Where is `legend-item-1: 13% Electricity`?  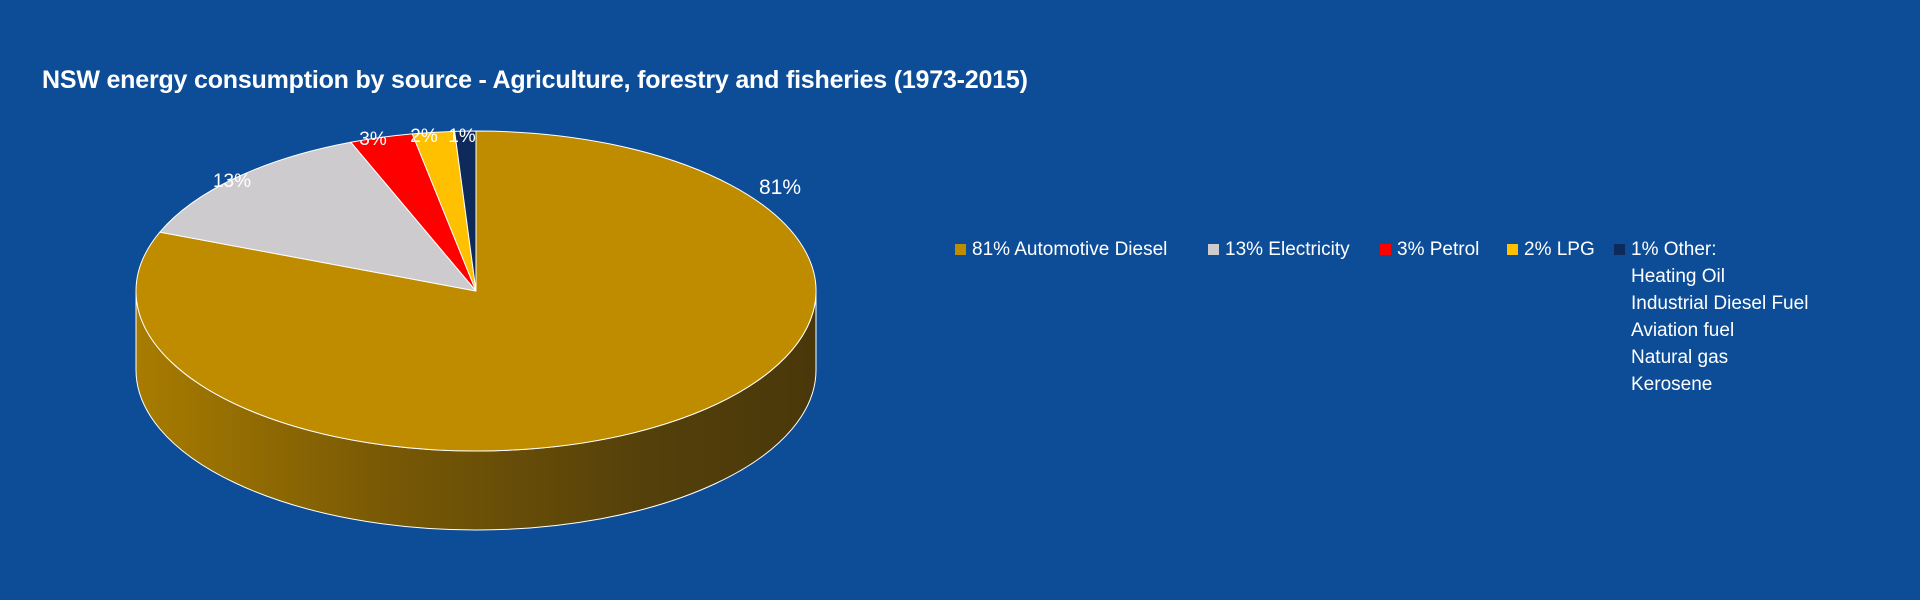
legend-item-1: 13% Electricity is located at coordinates (1279, 249).